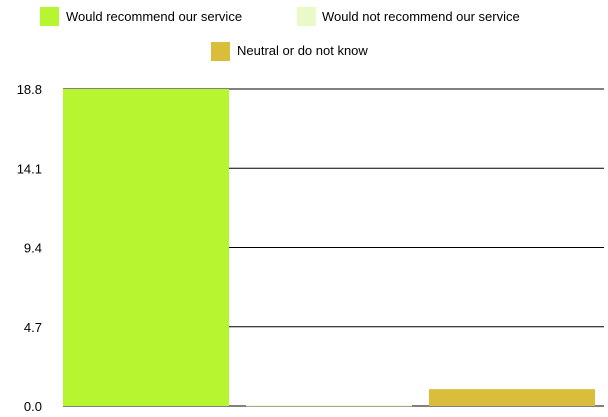 This screenshot has height=417, width=608. Describe the element at coordinates (33, 327) in the screenshot. I see `y-tick-label-1: 4.7` at that location.